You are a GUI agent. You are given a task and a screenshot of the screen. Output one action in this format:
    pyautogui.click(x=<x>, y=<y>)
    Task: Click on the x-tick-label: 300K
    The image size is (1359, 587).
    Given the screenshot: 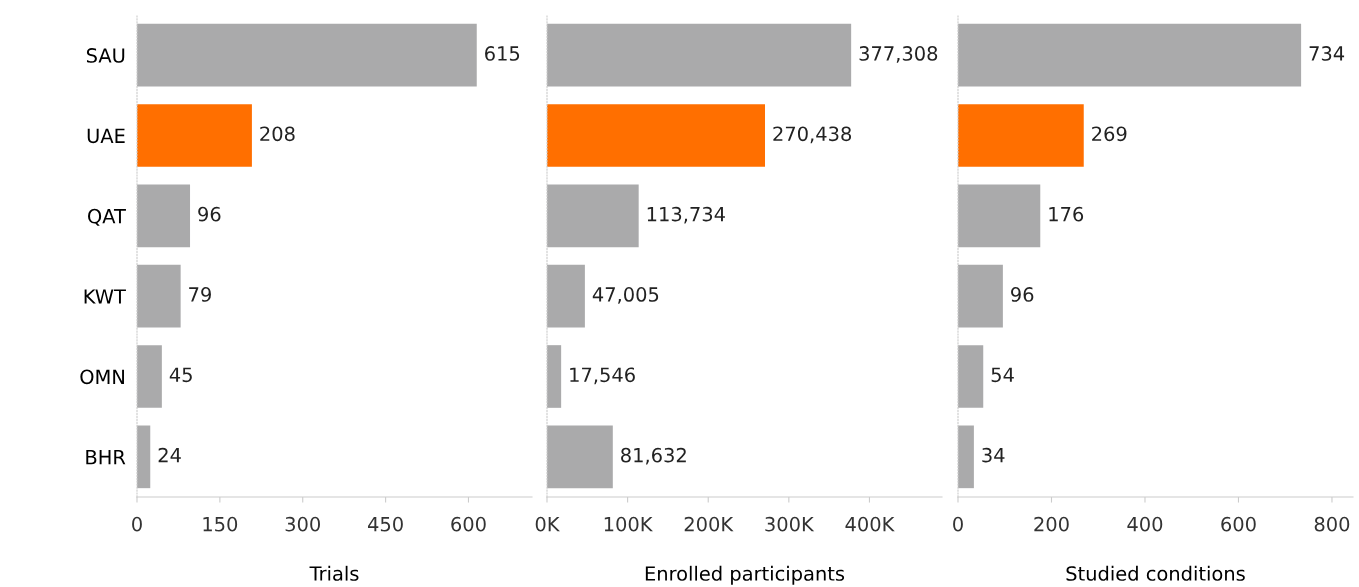 What is the action you would take?
    pyautogui.click(x=790, y=524)
    